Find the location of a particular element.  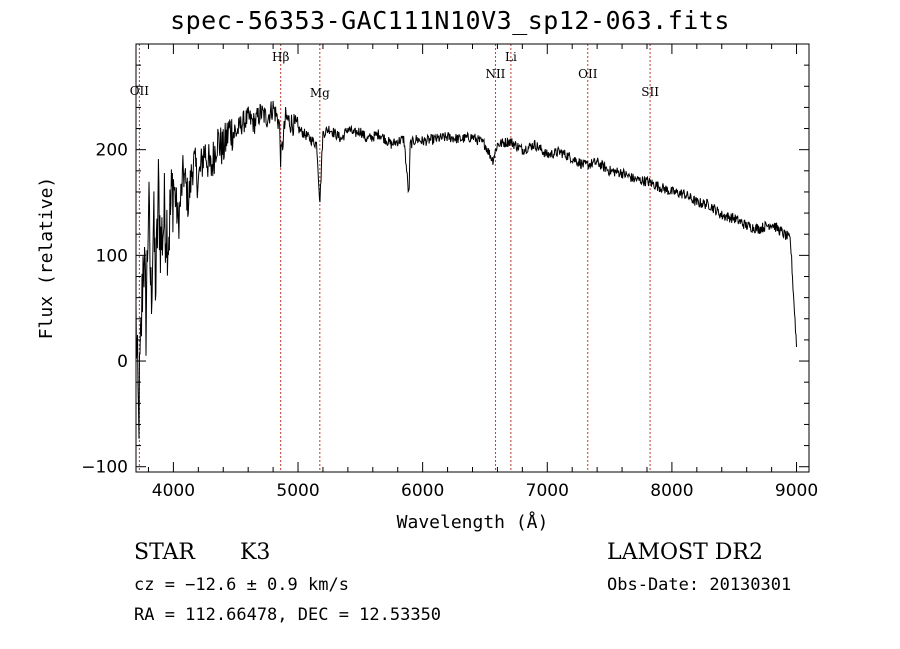

x-tick-label: 7000 is located at coordinates (547, 491).